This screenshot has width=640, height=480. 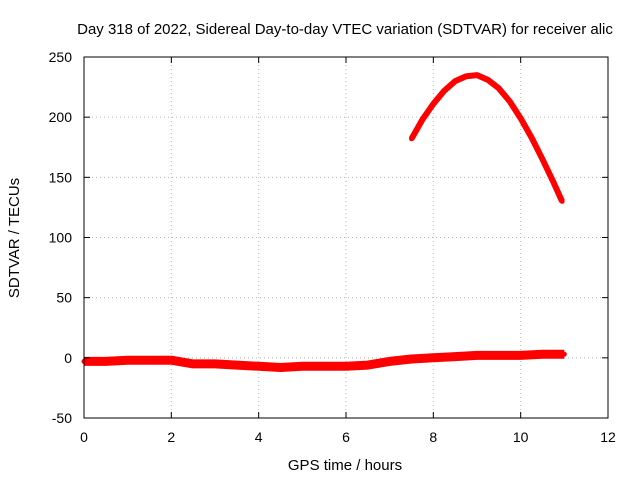 I want to click on x-tick-label: 10, so click(x=521, y=437).